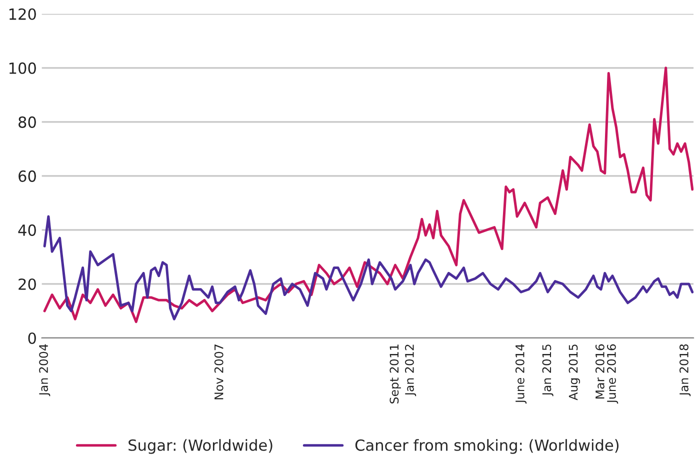 The image size is (697, 463). I want to click on y-tick-label: 80, so click(27, 122).